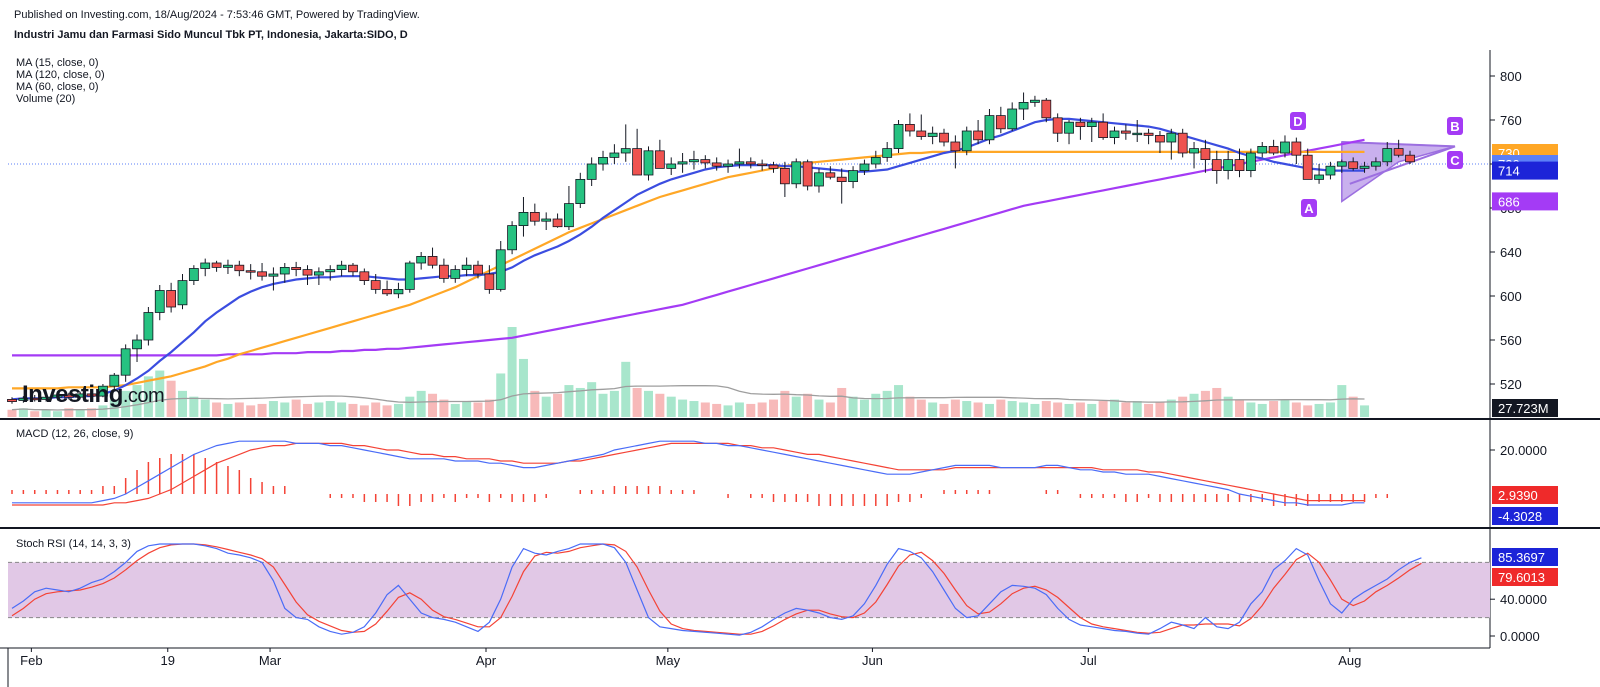 The image size is (1600, 687). Describe the element at coordinates (1454, 126) in the screenshot. I see `pattern-label: B` at that location.